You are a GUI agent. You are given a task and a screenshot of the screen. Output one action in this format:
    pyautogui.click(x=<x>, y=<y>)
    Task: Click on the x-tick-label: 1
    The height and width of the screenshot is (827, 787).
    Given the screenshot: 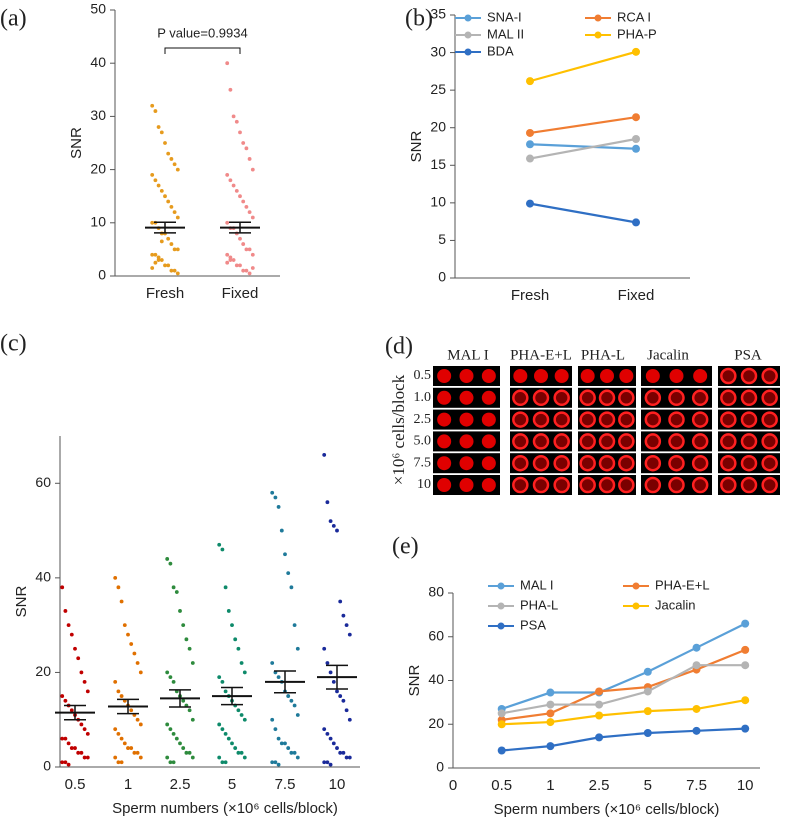 What is the action you would take?
    pyautogui.click(x=550, y=785)
    